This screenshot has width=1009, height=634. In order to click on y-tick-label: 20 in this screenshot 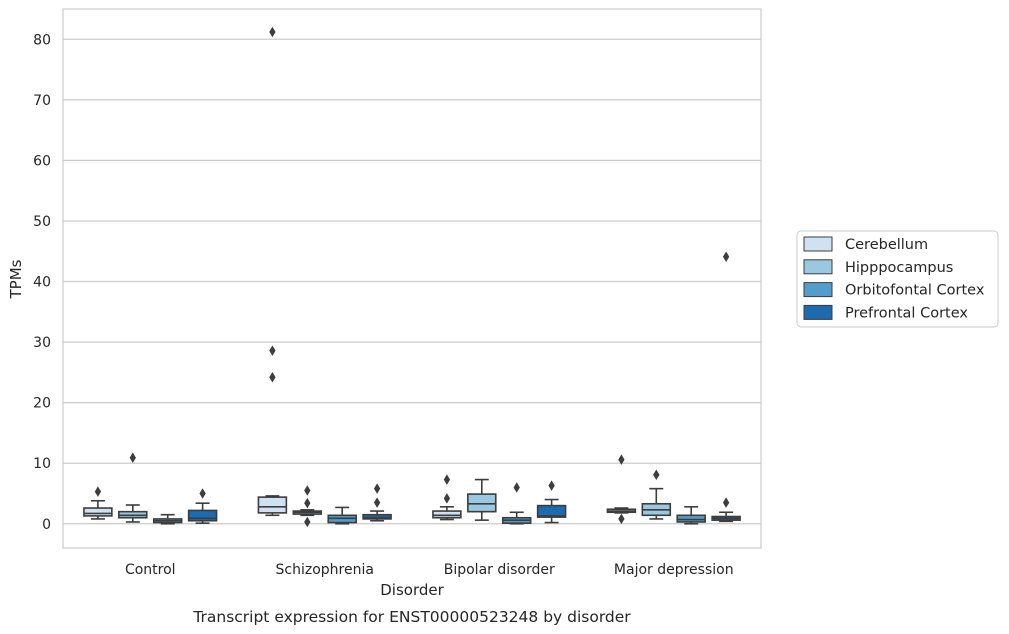, I will do `click(42, 404)`.